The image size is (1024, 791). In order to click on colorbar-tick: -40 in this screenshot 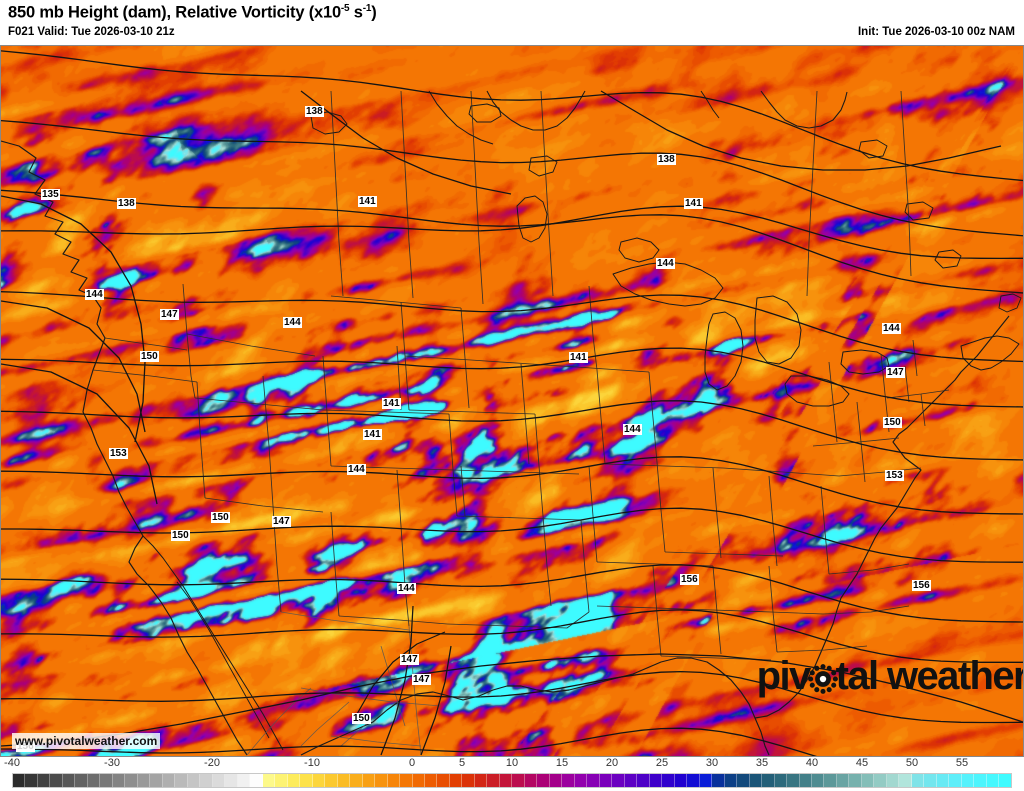, I will do `click(12, 763)`.